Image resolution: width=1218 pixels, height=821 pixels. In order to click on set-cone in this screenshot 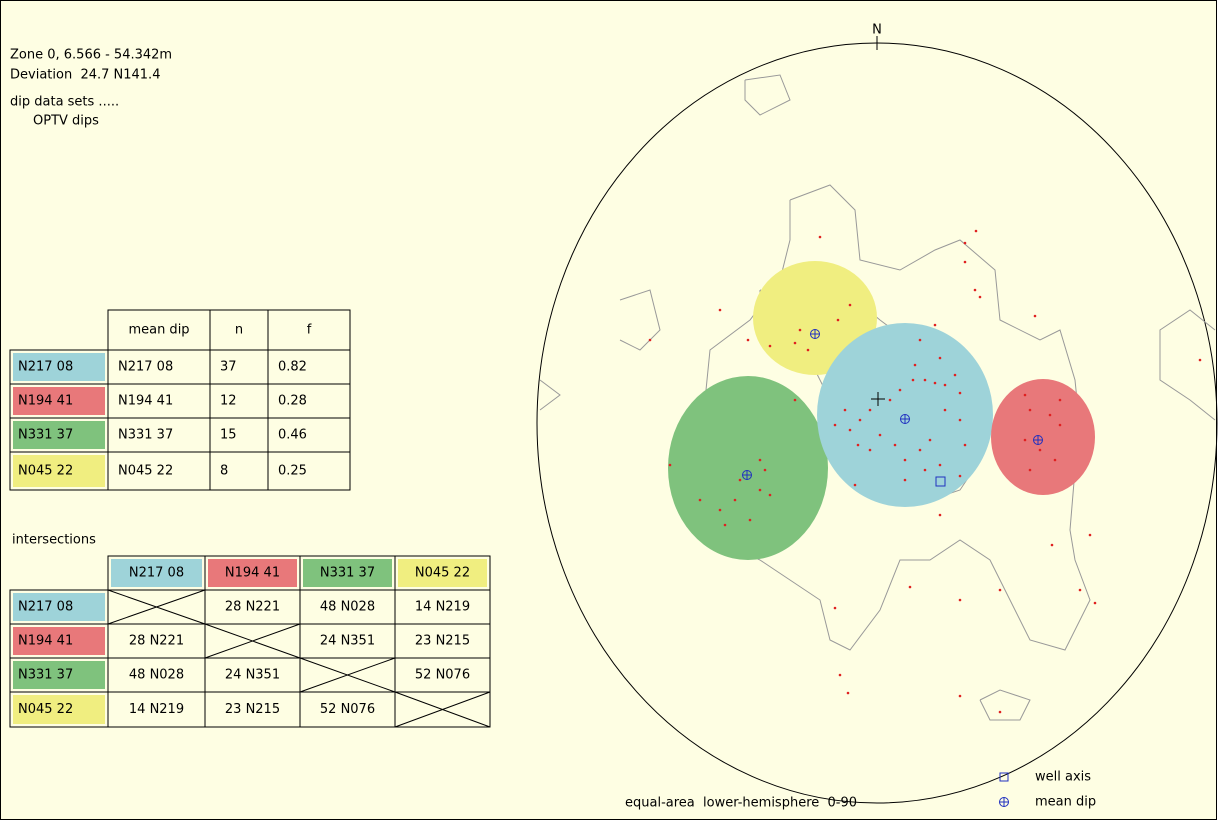, I will do `click(748, 468)`.